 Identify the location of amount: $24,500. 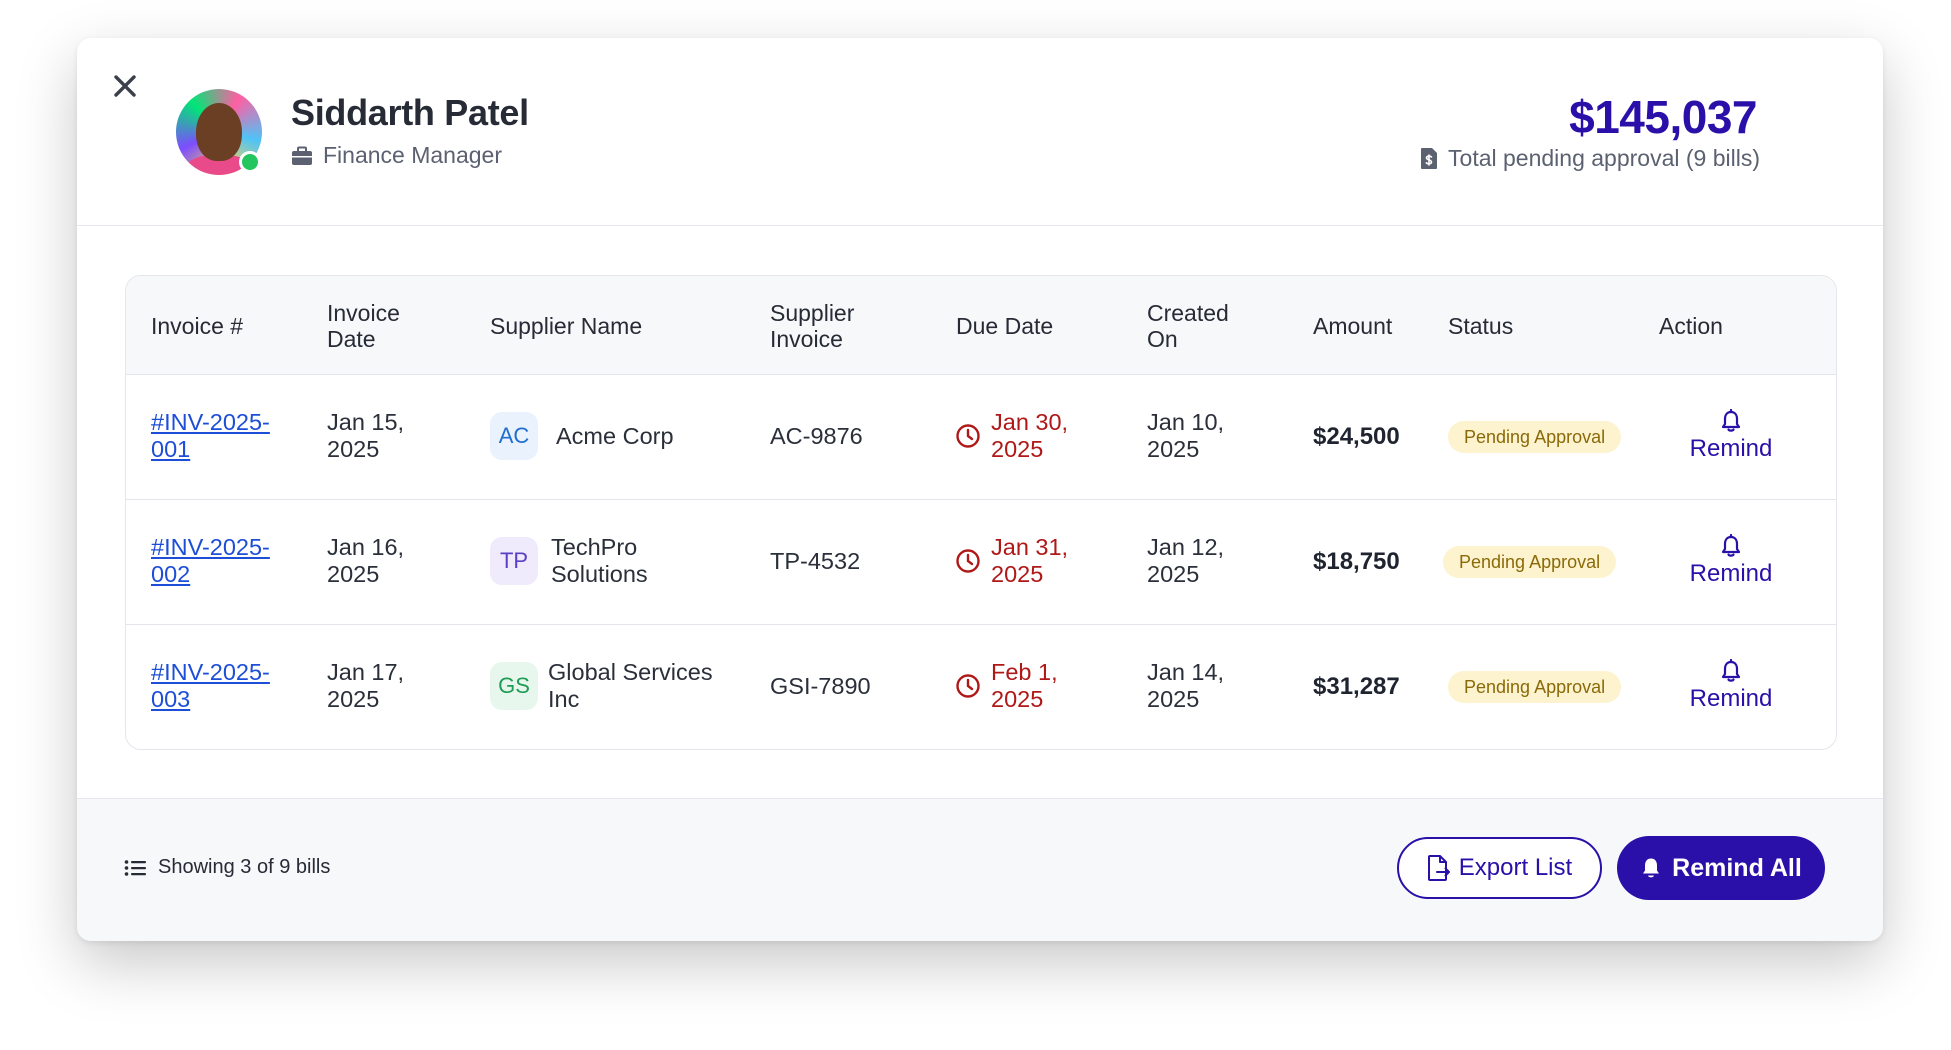
(1356, 436).